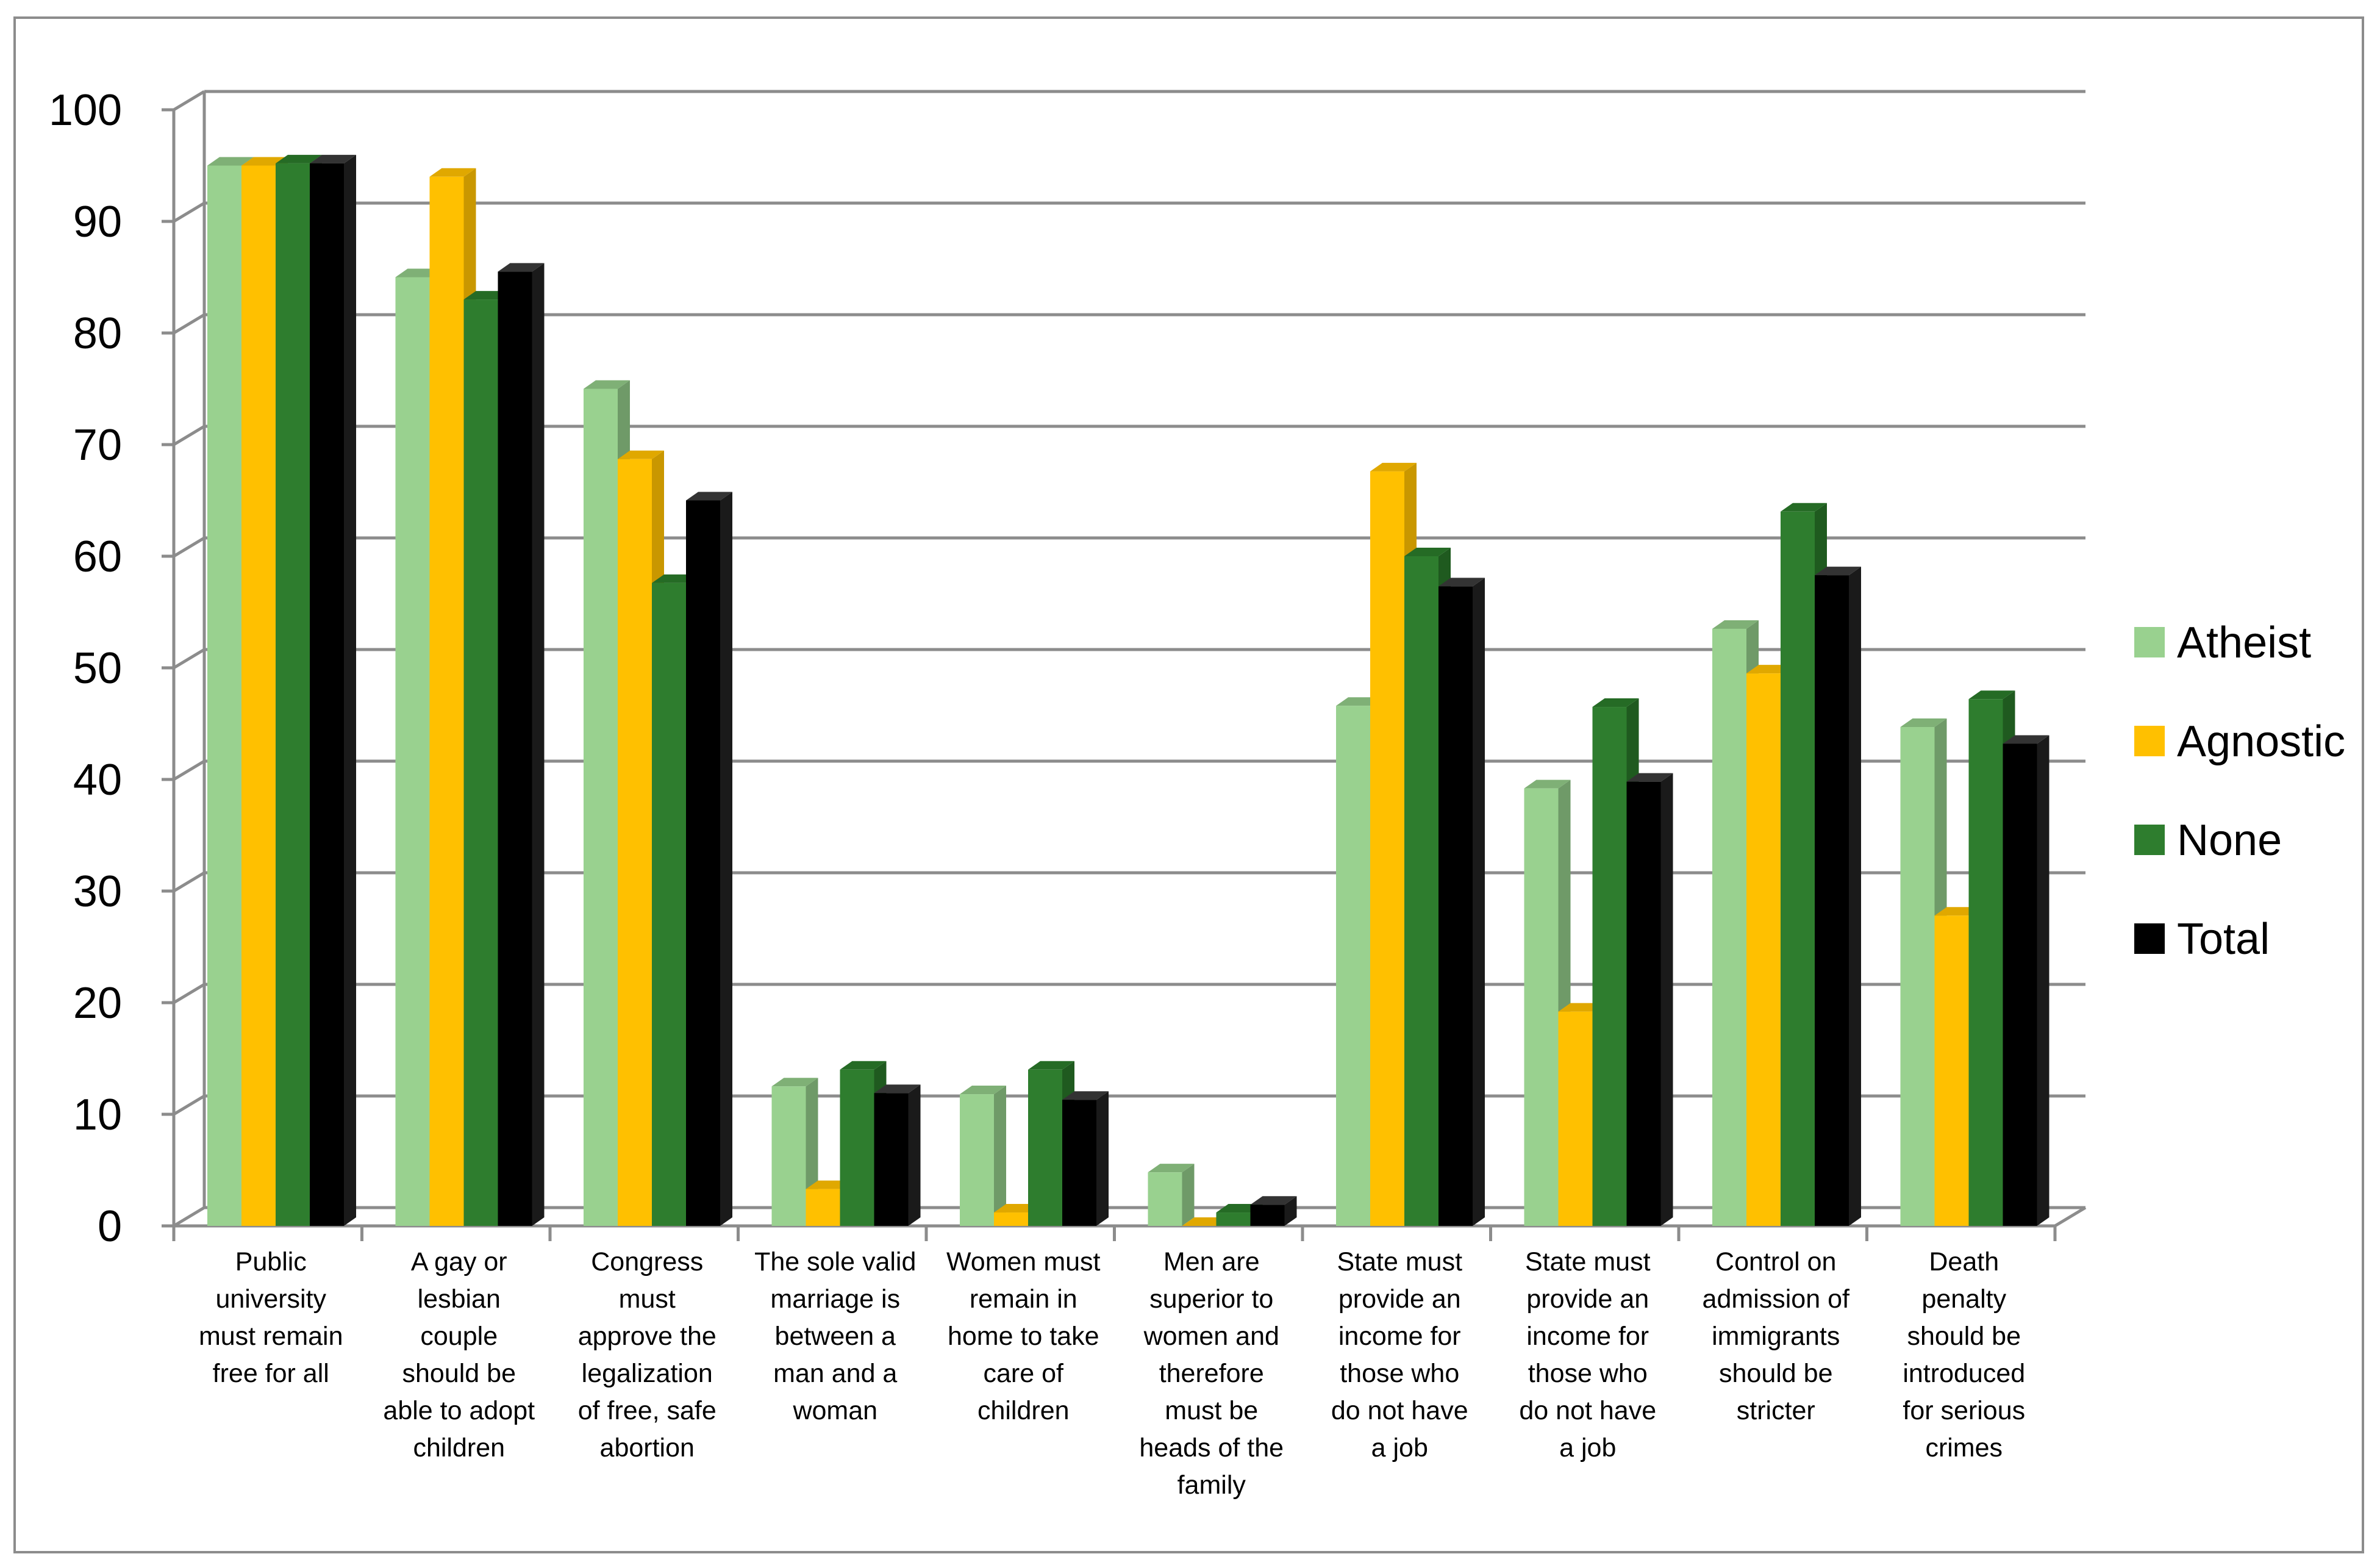 This screenshot has width=2380, height=1565. What do you see at coordinates (97, 556) in the screenshot?
I see `ytick-label: 60` at bounding box center [97, 556].